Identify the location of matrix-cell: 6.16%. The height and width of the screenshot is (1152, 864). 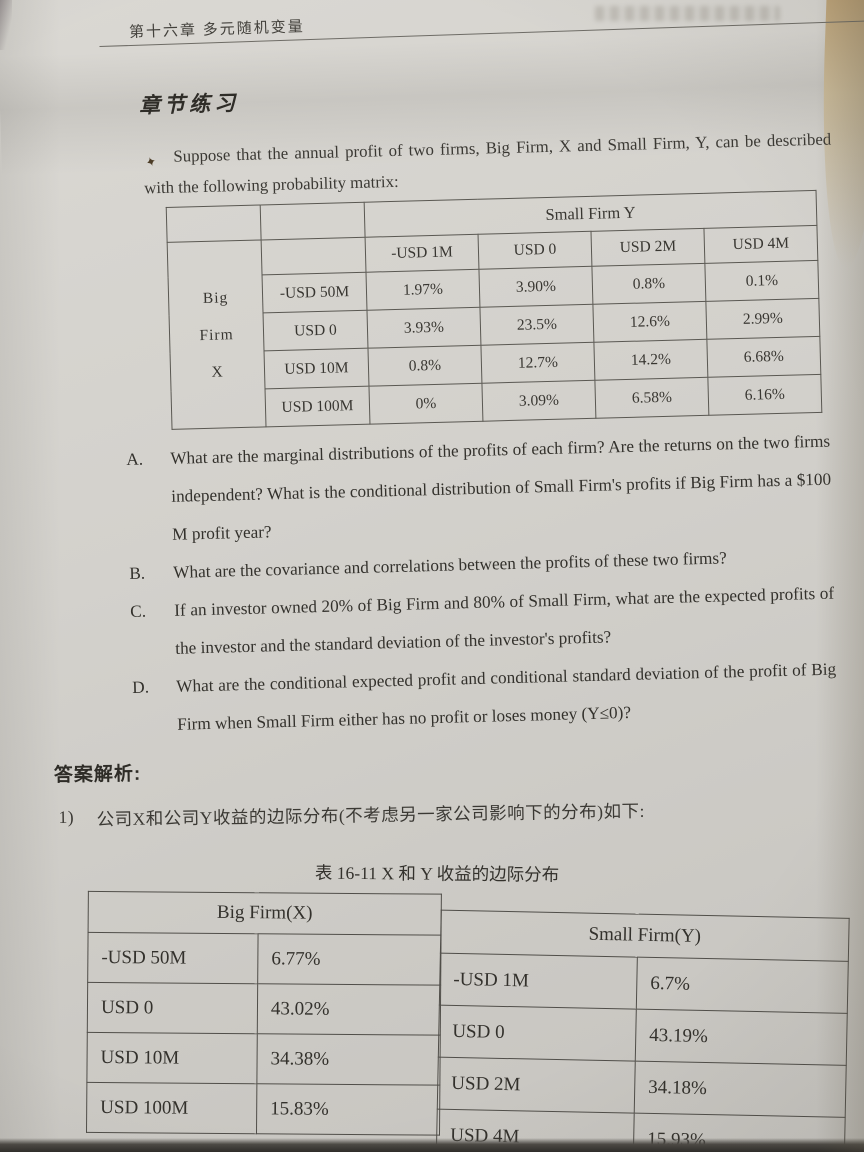
(764, 395).